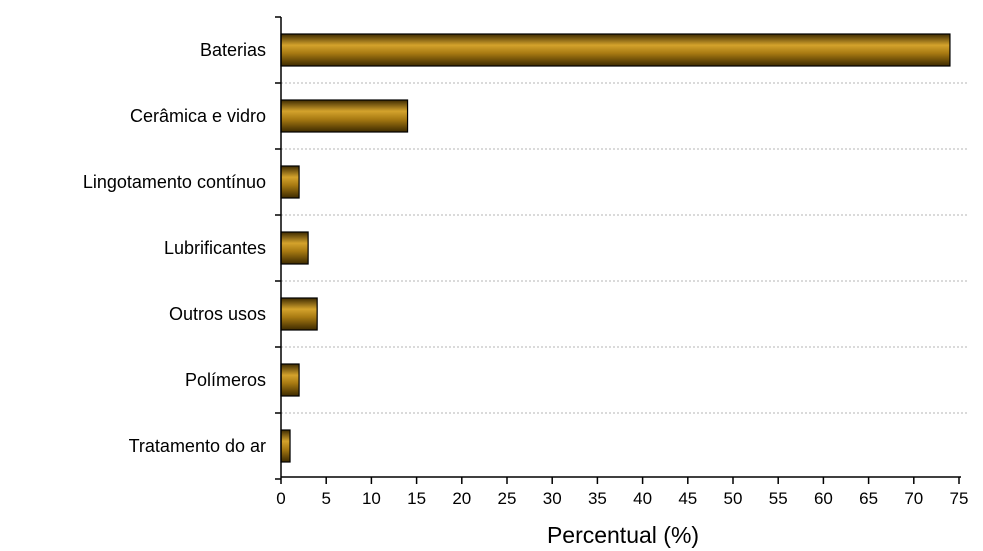 This screenshot has height=551, width=983. I want to click on x-tick-label: 55, so click(778, 498).